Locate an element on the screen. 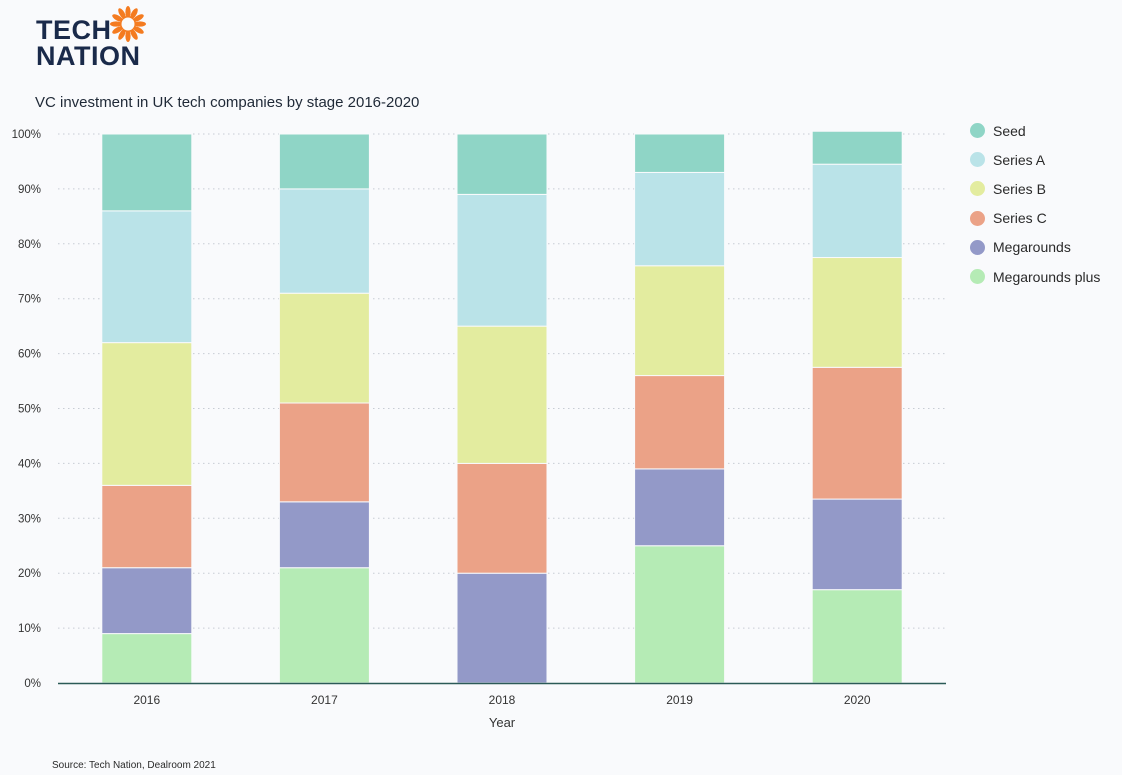 This screenshot has height=775, width=1122. x-tick-label: 2016 is located at coordinates (146, 700).